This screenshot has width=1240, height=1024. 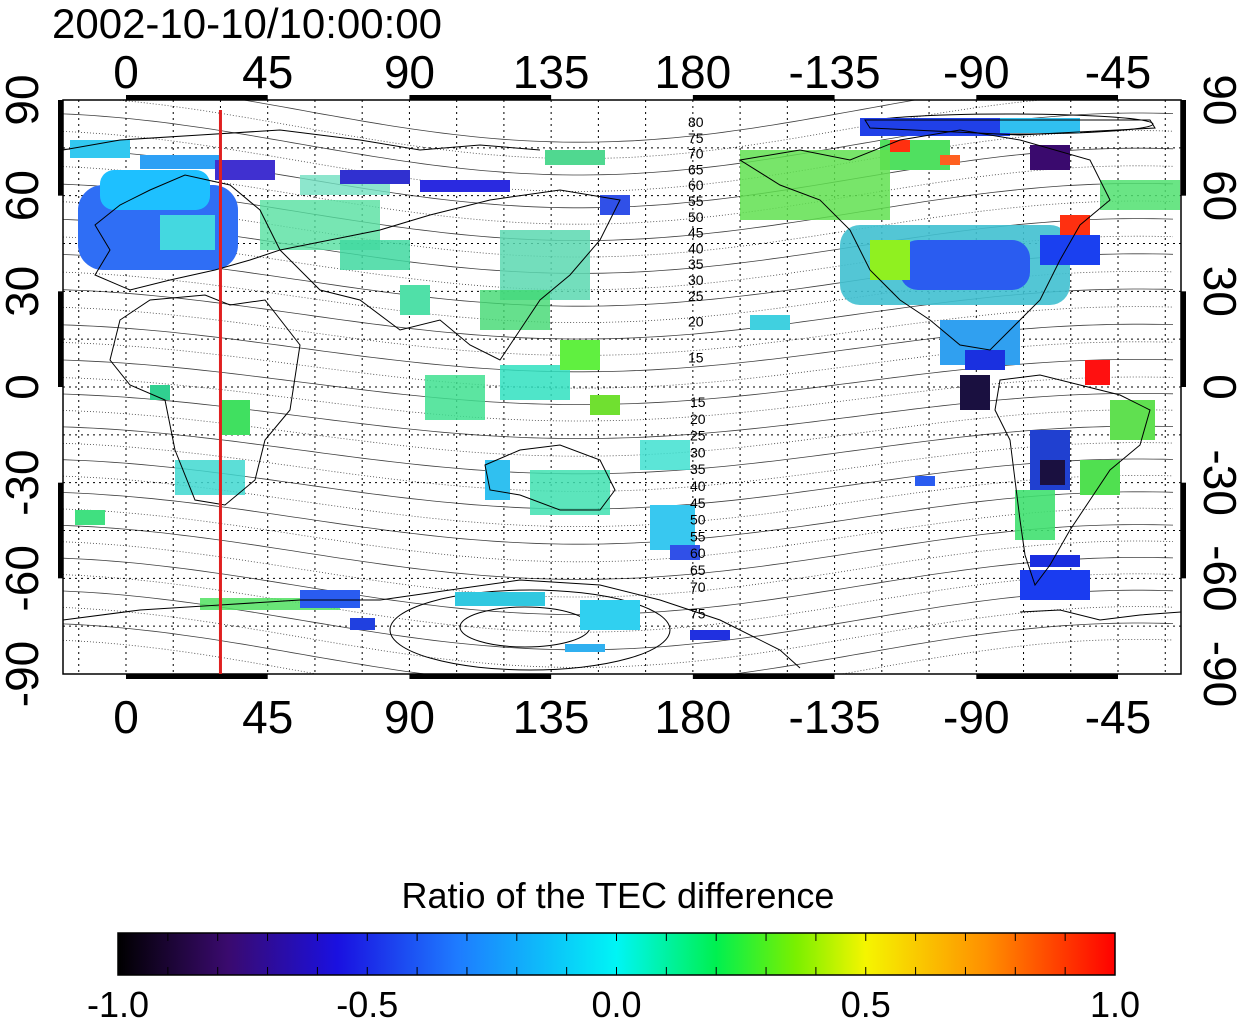 I want to click on longitude-tick-labels-top: 0 45 90 135 180 -135 -90 -45, so click(x=632, y=72).